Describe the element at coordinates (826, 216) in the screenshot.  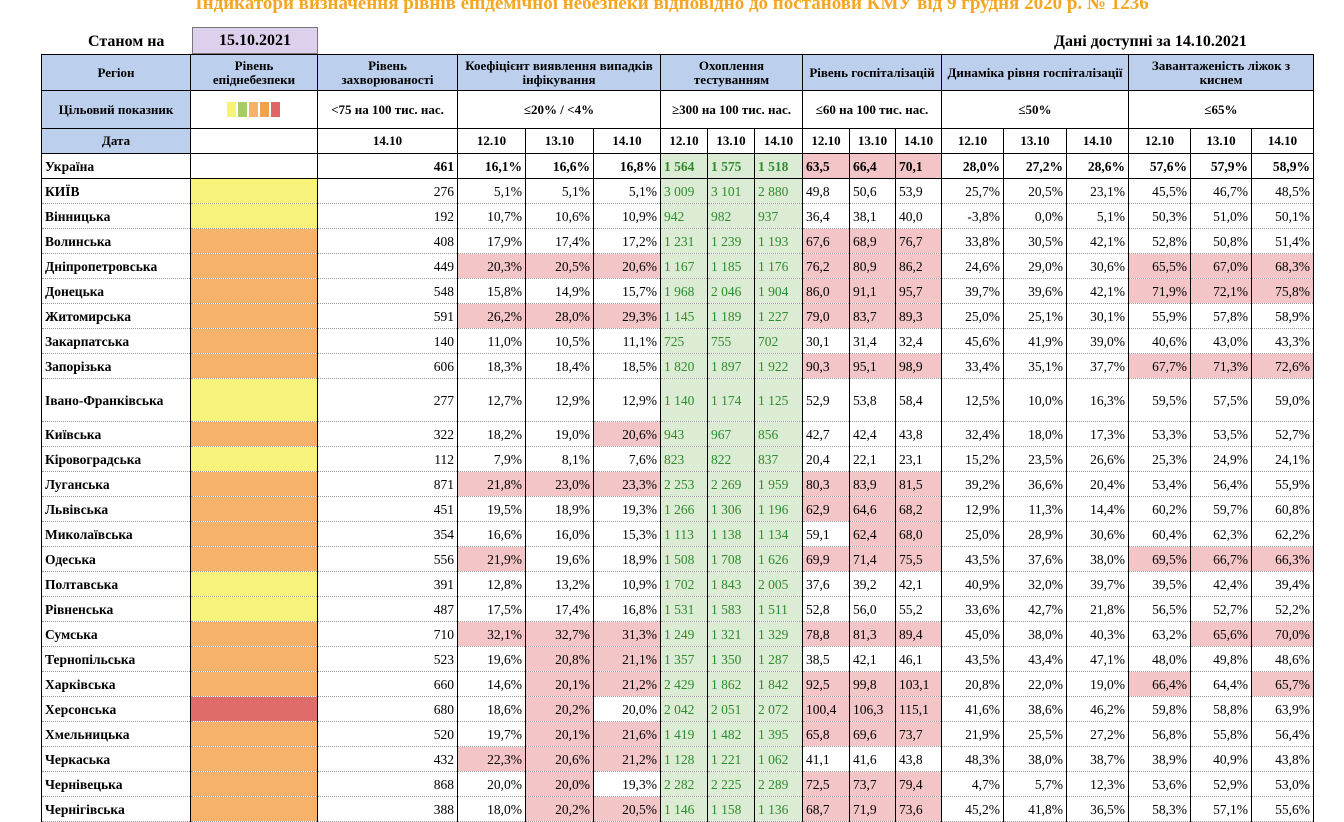
I see `hospitalization-value: 36,4` at that location.